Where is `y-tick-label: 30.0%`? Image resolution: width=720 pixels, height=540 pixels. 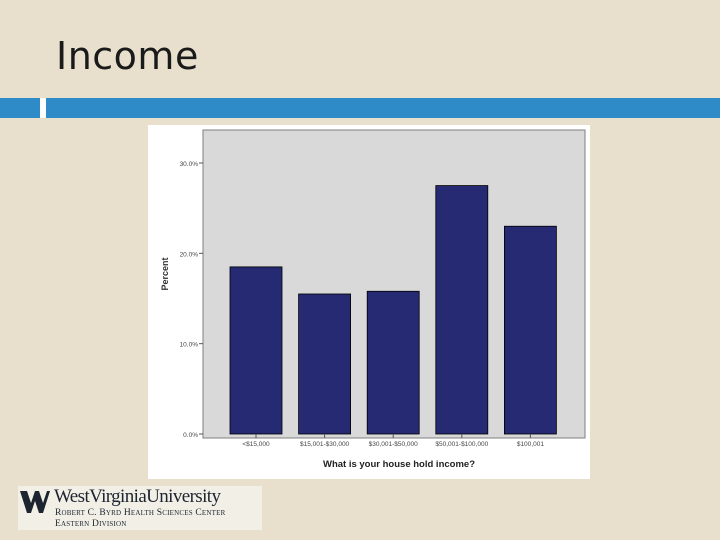 y-tick-label: 30.0% is located at coordinates (189, 164).